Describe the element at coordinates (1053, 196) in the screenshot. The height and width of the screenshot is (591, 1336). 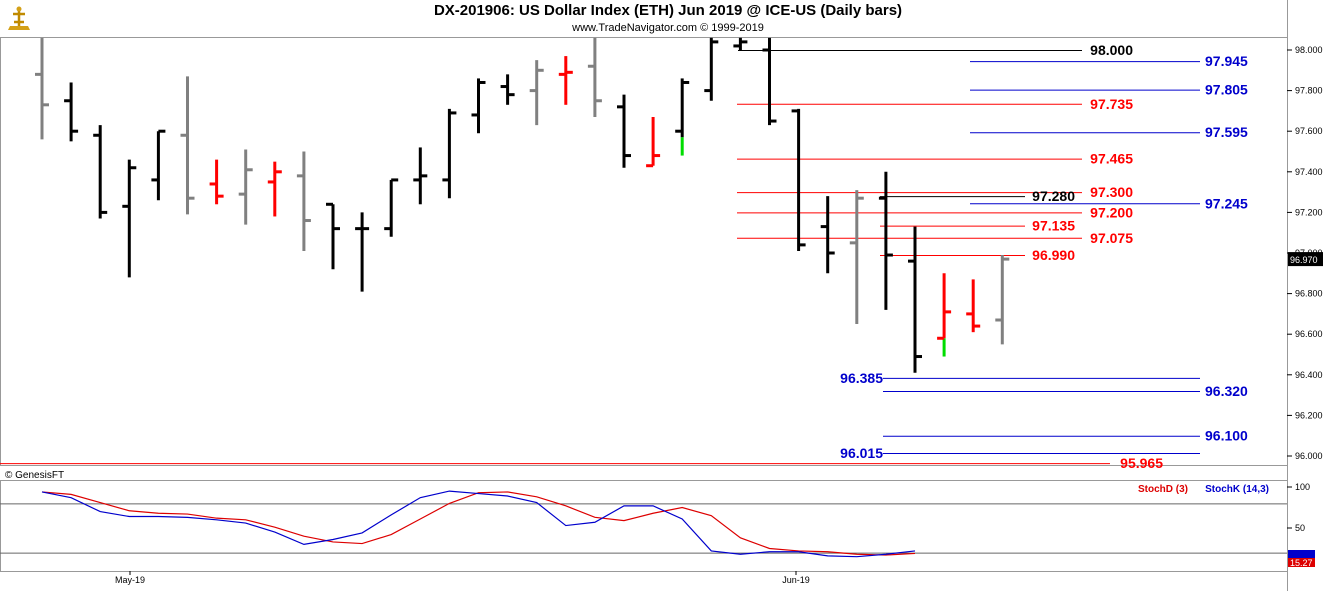
I see `level-label: 97.280` at that location.